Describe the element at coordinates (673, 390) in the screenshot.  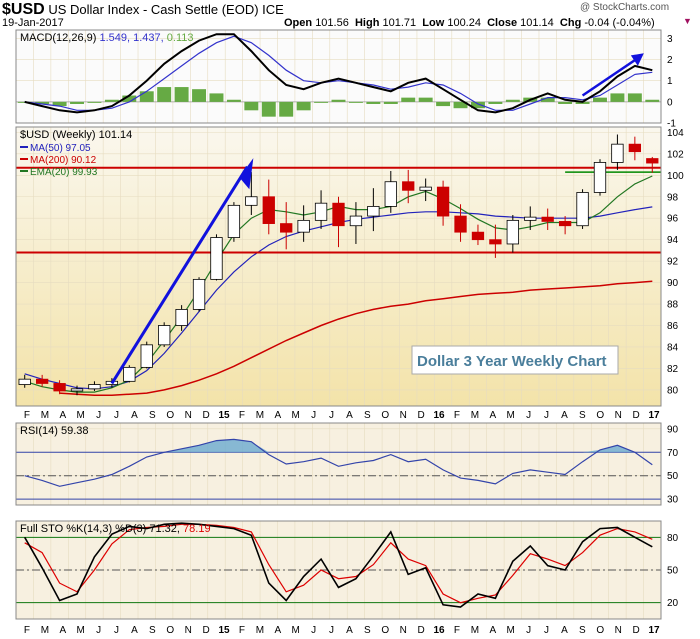
I see `price-y-tick-label: 80` at that location.